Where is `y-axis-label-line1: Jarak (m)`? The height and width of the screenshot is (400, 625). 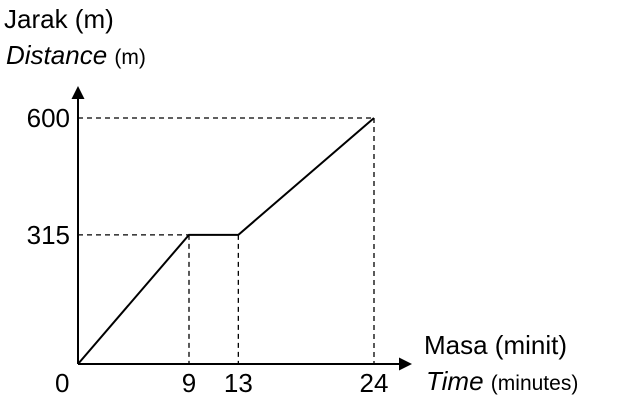 y-axis-label-line1: Jarak (m) is located at coordinates (59, 19).